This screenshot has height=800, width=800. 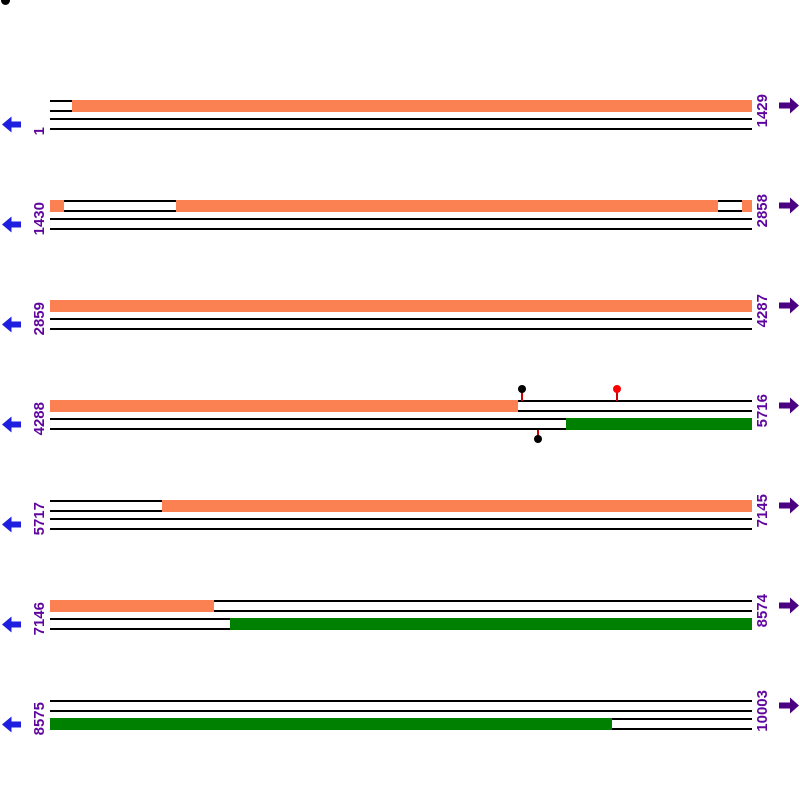 I want to click on row-start-coordinate: 1430, so click(x=39, y=185).